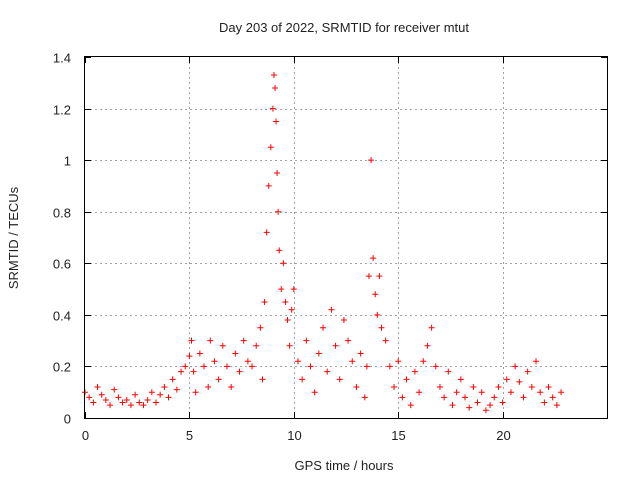 The image size is (640, 480). I want to click on x-tick-label: 0, so click(85, 435).